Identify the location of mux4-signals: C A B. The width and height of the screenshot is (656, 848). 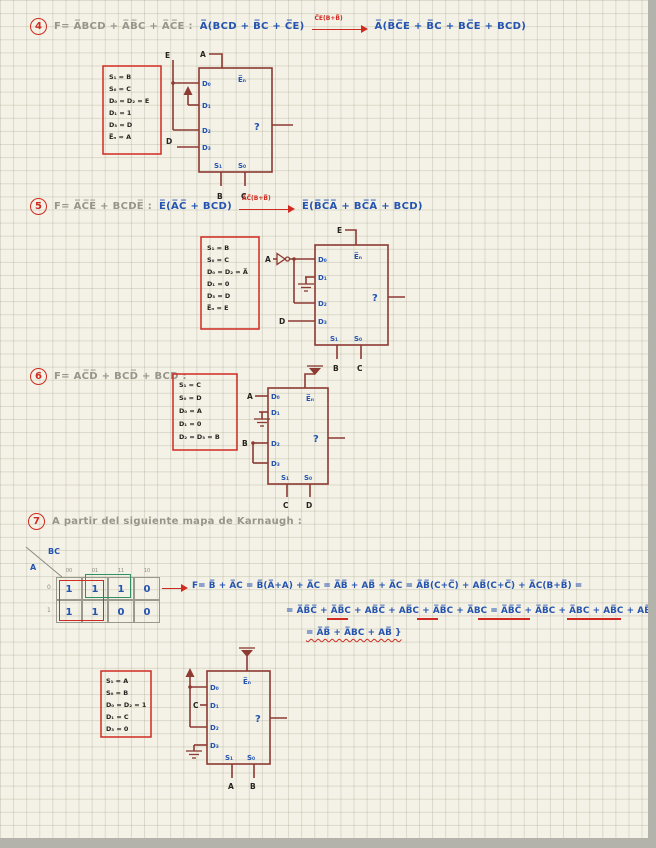
(224, 746).